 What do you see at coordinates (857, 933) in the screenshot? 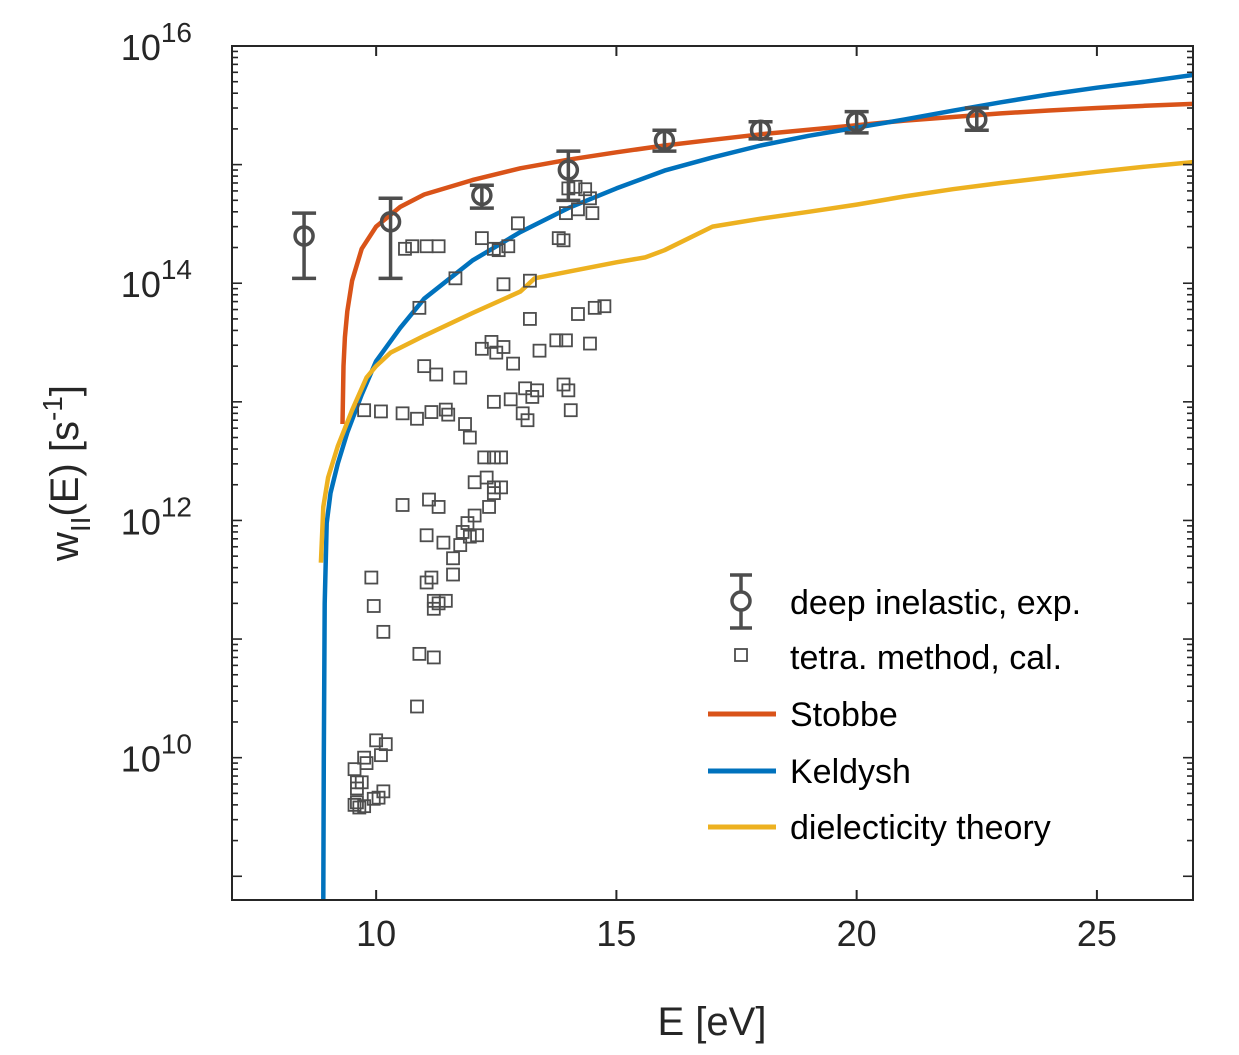
I see `x-tick-label: 20` at bounding box center [857, 933].